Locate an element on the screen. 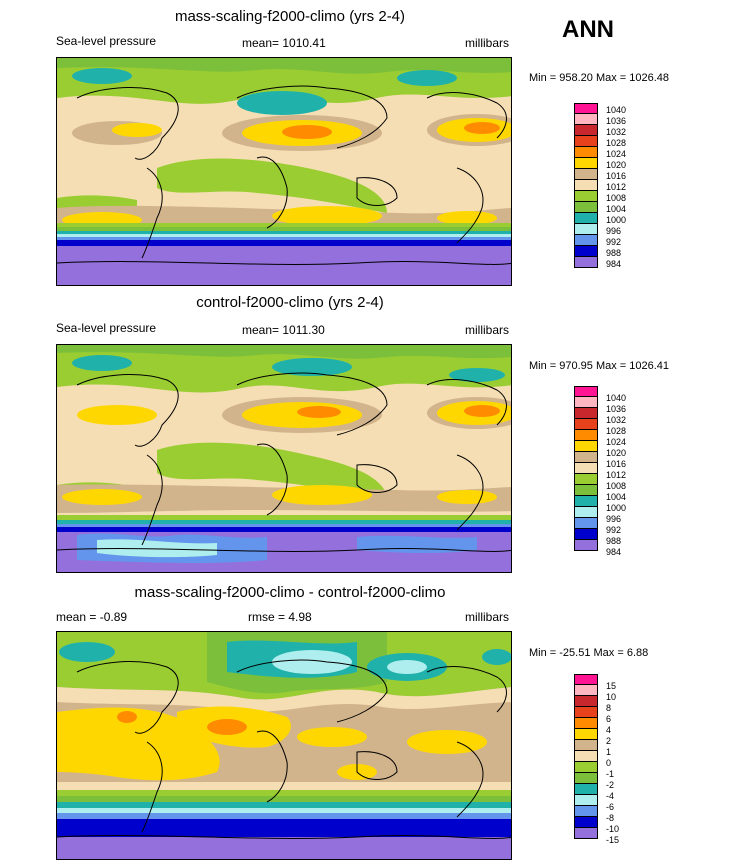 Image resolution: width=732 pixels, height=865 pixels. panel2-colorbar-label: 1012 is located at coordinates (616, 475).